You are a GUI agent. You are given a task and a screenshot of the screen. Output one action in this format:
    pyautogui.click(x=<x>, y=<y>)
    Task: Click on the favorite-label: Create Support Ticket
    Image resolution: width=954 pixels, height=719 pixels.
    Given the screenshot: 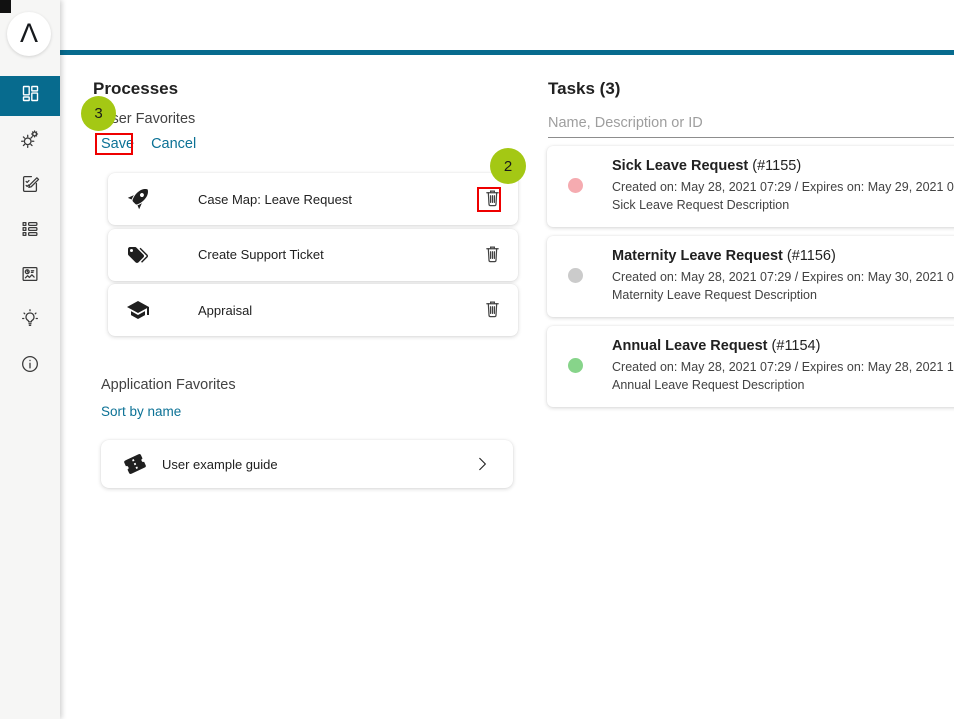 What is the action you would take?
    pyautogui.click(x=261, y=254)
    